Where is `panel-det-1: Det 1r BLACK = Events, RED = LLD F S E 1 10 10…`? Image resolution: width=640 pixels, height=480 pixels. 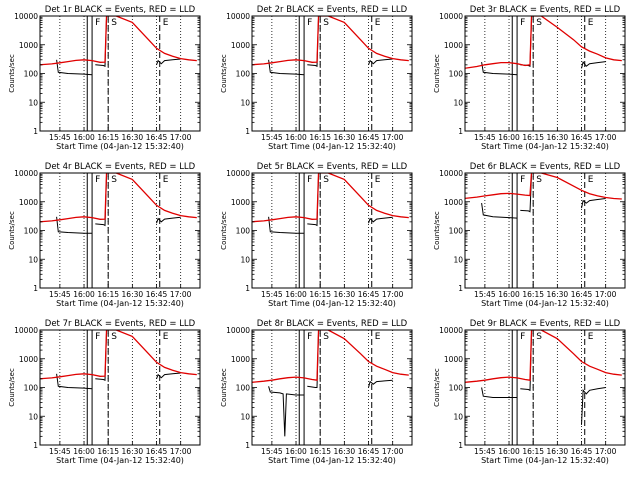 panel-det-1: Det 1r BLACK = Events, RED = LLD F S E 1 10 10… is located at coordinates (104, 78).